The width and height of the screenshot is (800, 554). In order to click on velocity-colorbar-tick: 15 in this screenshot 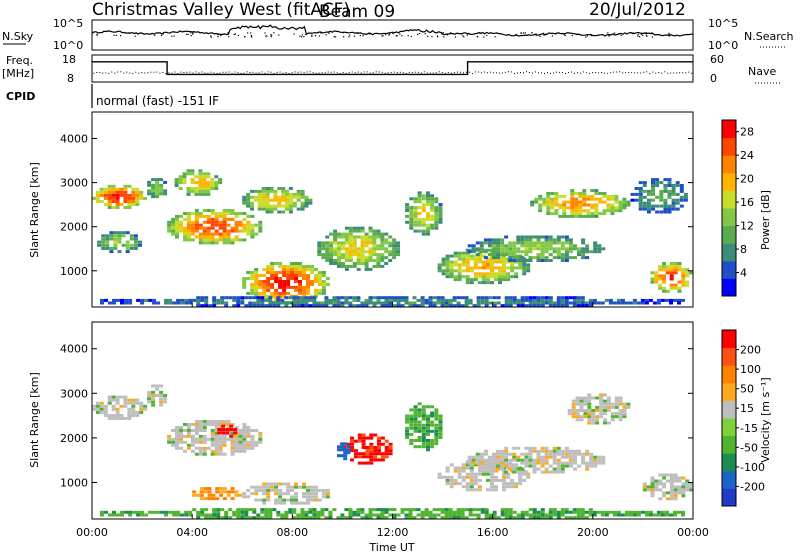, I will do `click(747, 408)`.